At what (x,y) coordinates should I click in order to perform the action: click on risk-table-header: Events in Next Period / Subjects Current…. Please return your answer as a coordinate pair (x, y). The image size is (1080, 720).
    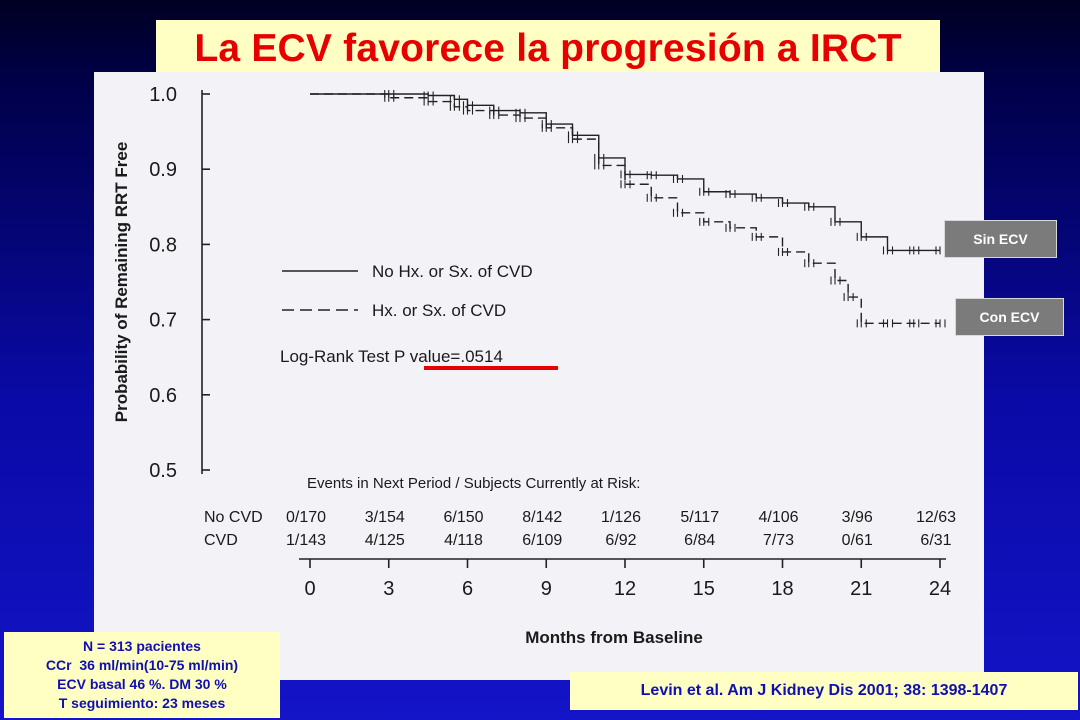
    Looking at the image, I should click on (473, 483).